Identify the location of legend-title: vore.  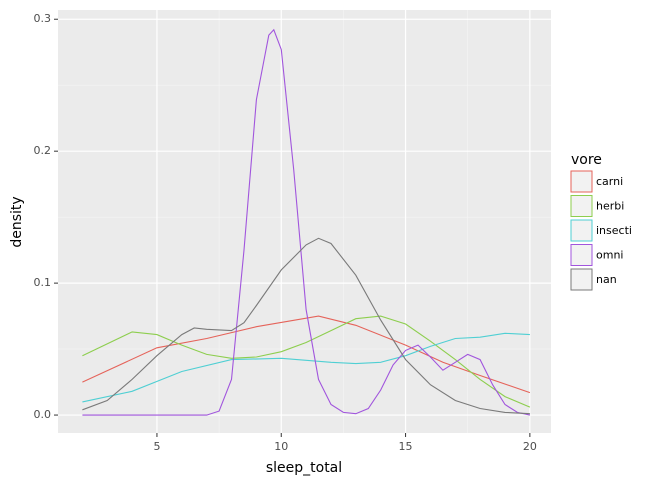
(586, 160).